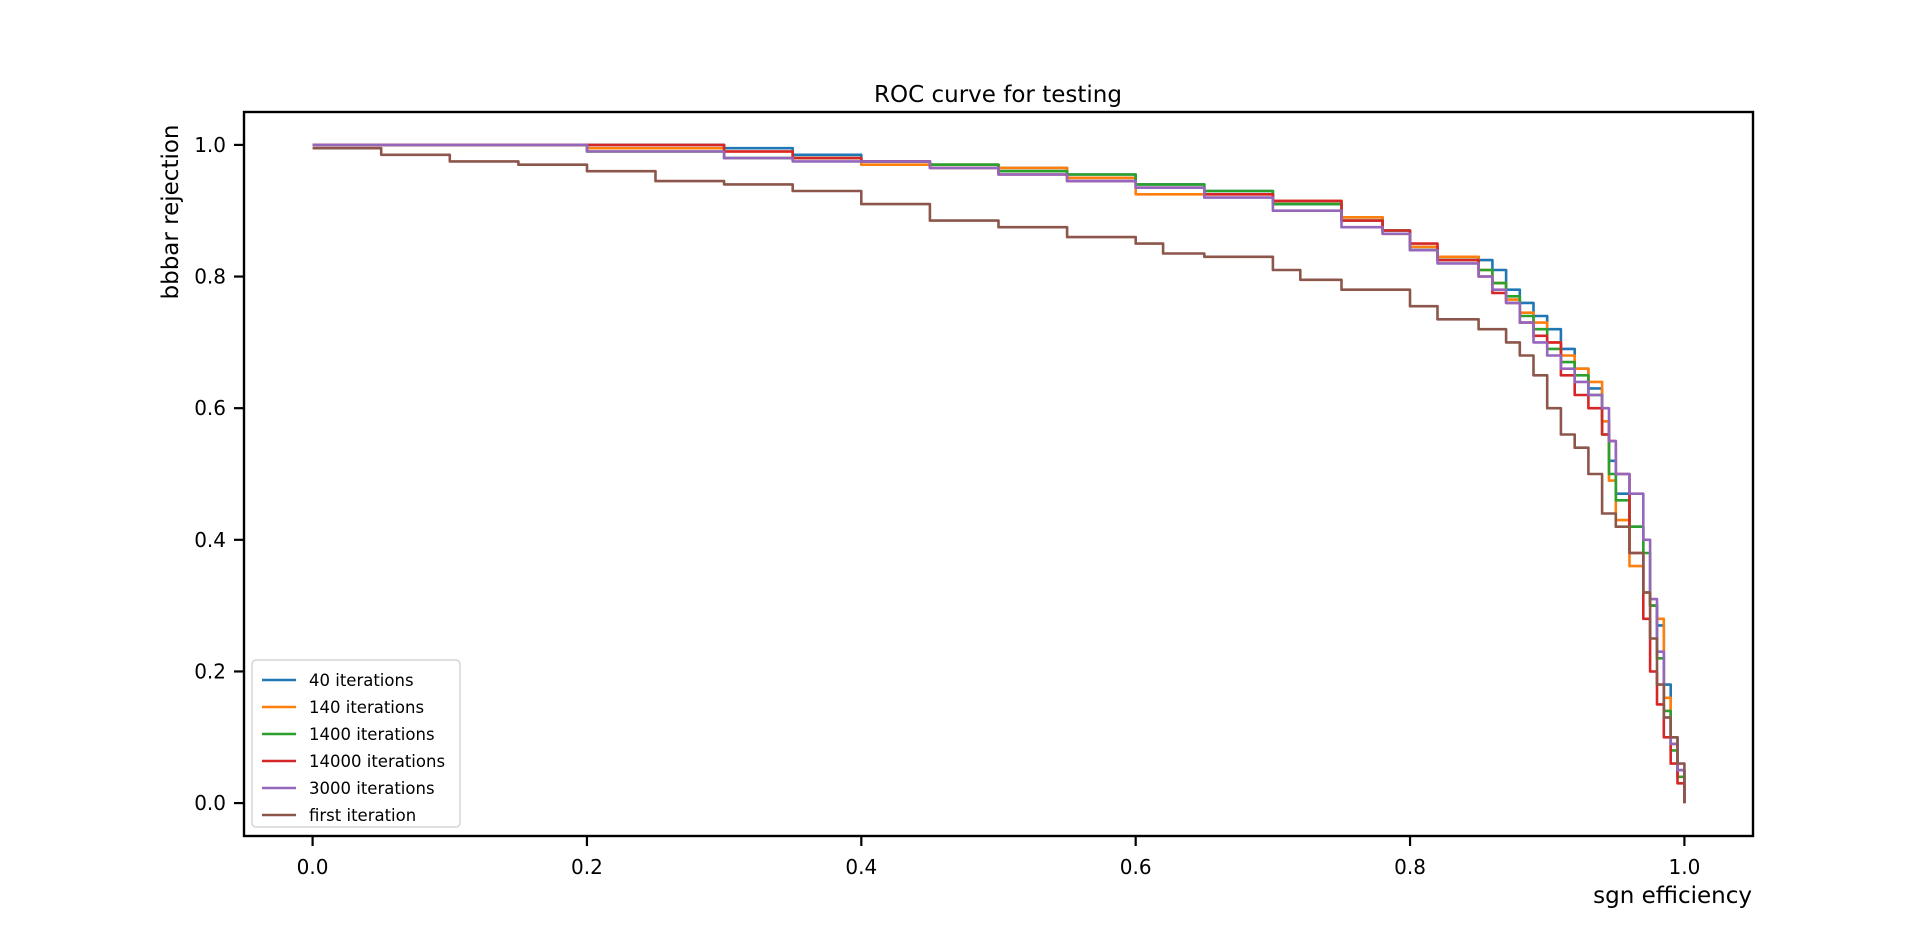  What do you see at coordinates (210, 277) in the screenshot?
I see `y-tick-label: 0.8` at bounding box center [210, 277].